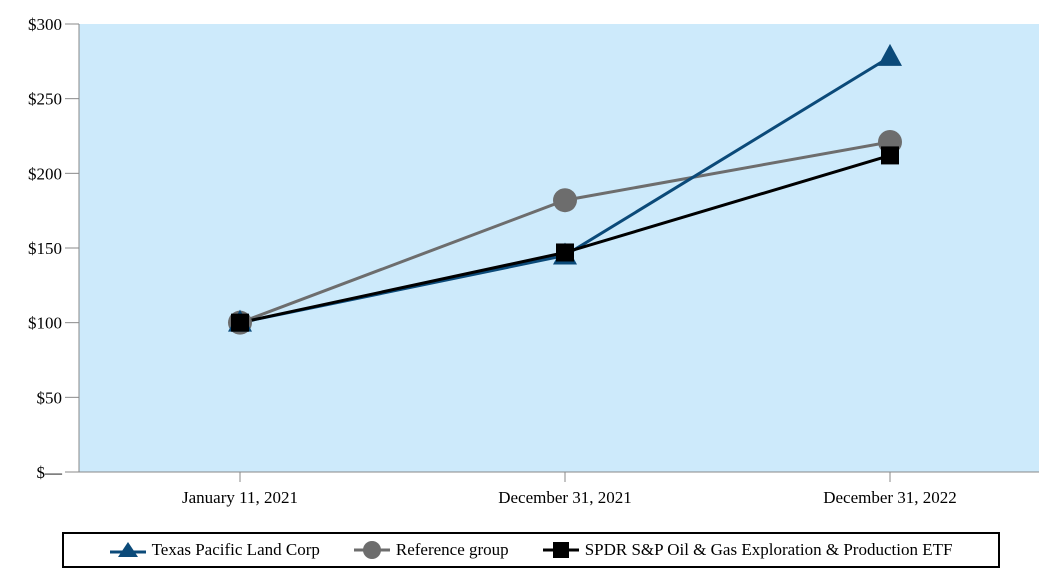 Image resolution: width=1039 pixels, height=568 pixels. I want to click on legend-item-texas-pacific: Texas Pacific Land Corp, so click(214, 550).